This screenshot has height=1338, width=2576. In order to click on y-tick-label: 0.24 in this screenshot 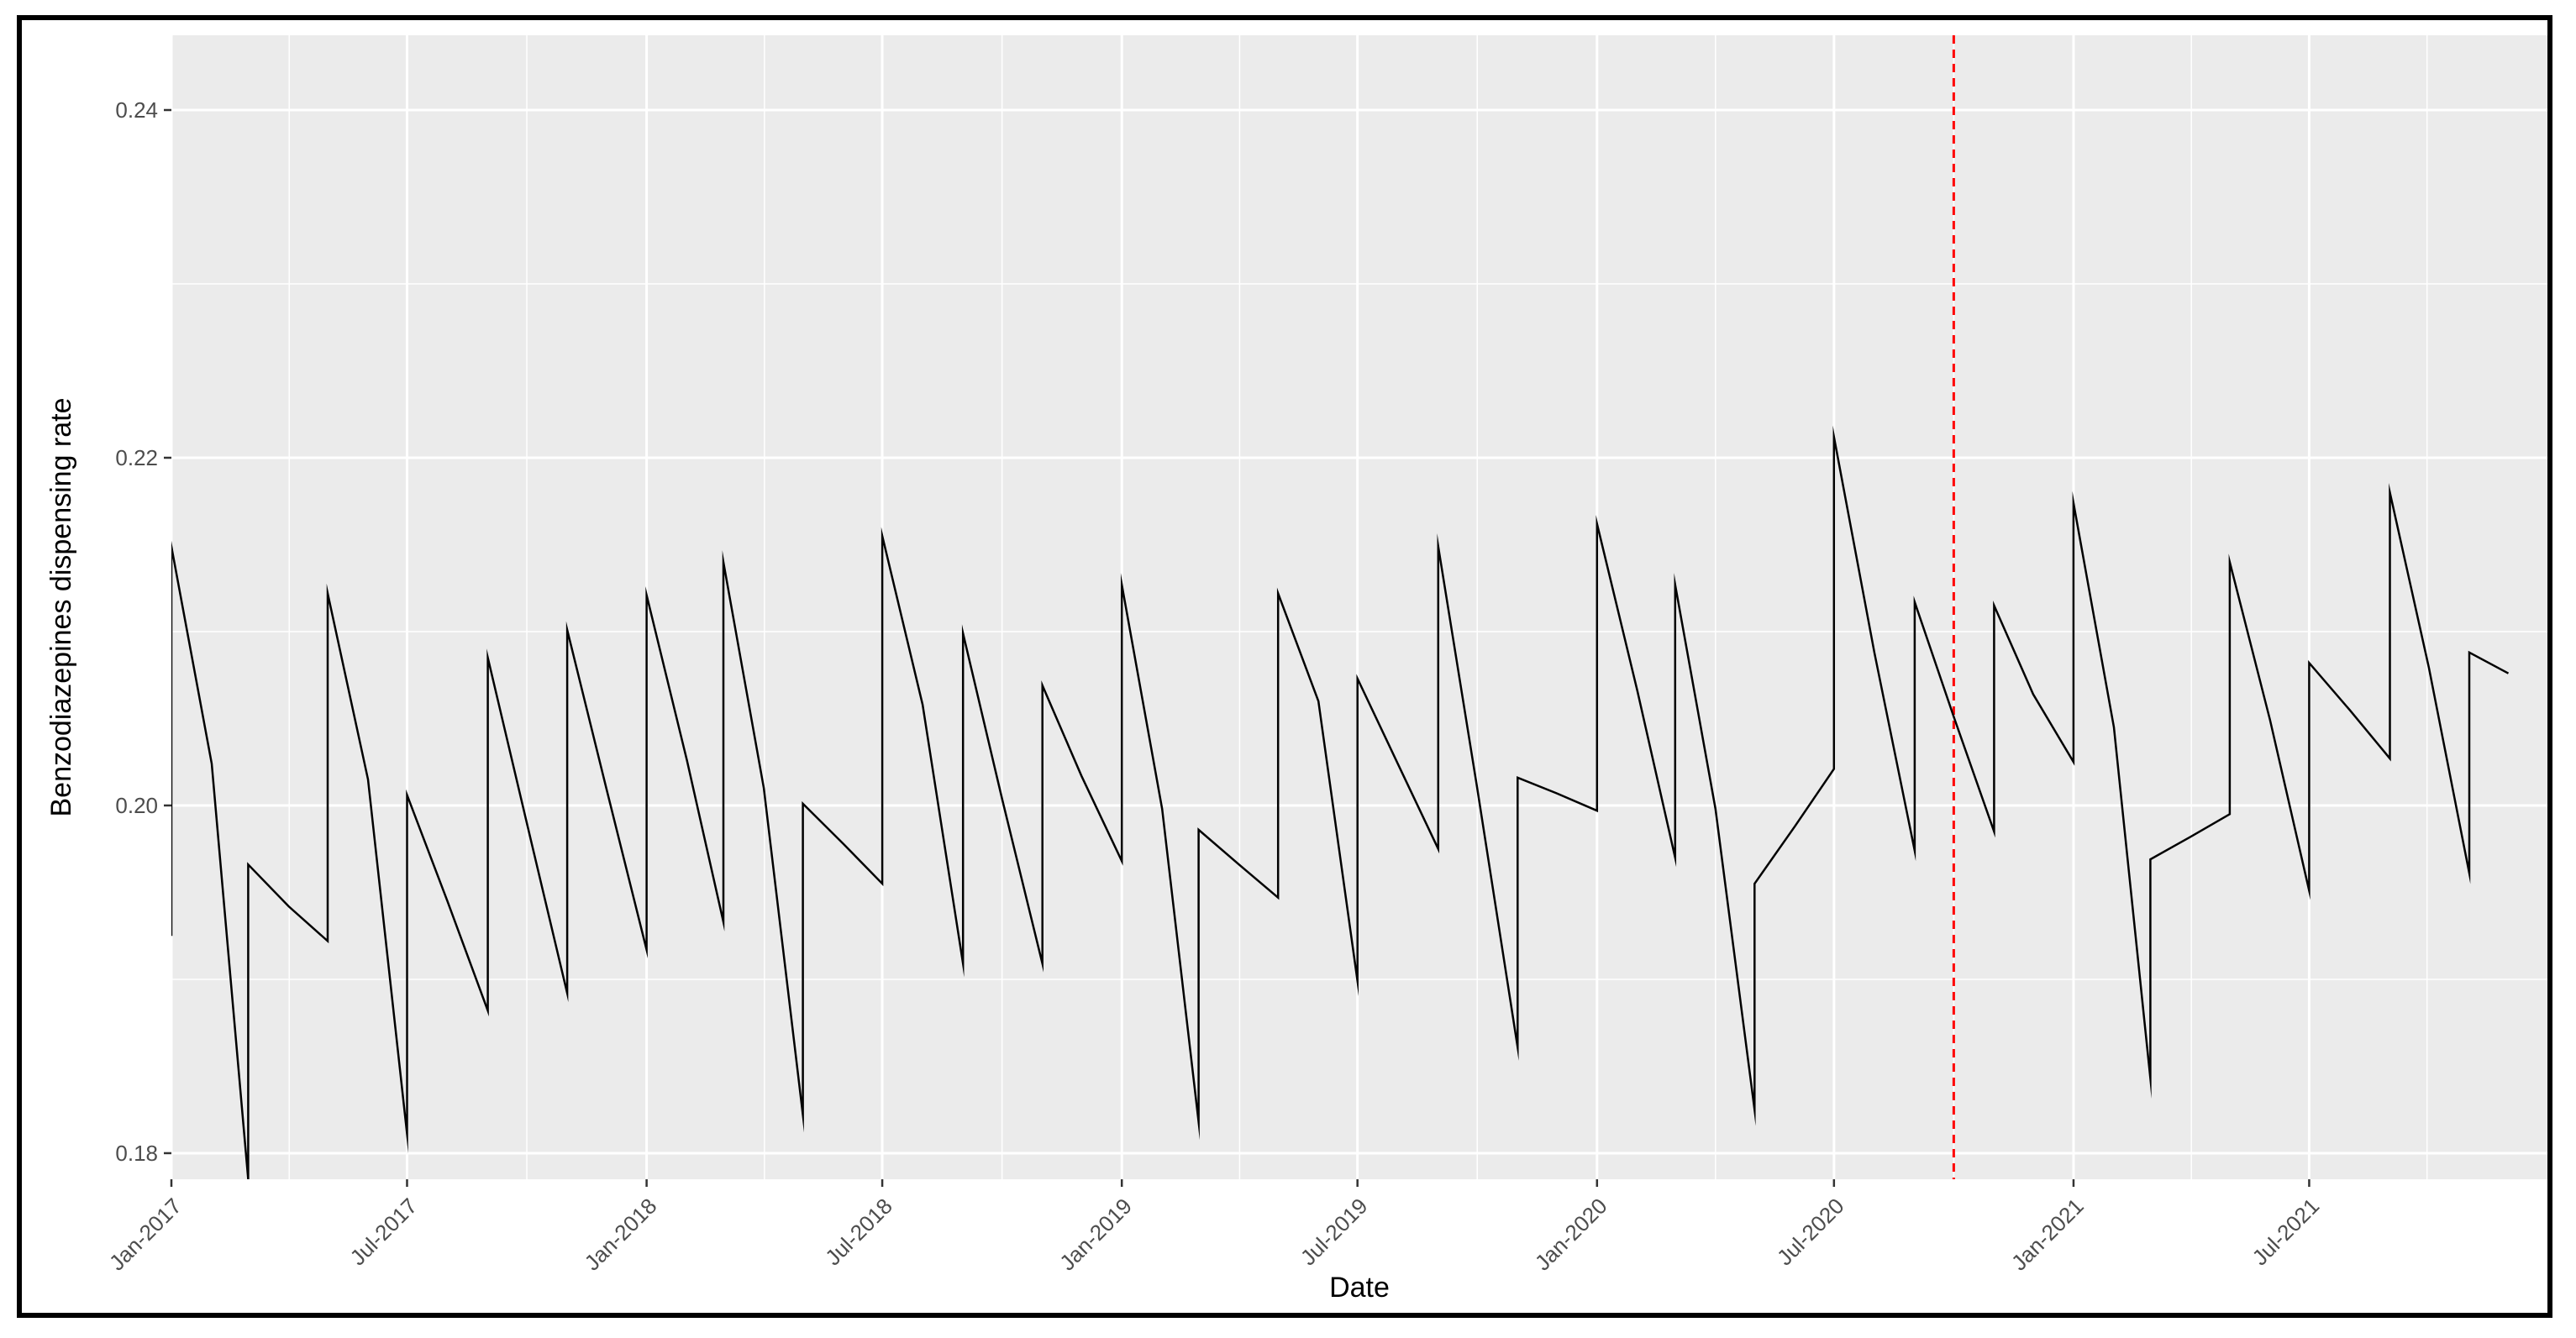, I will do `click(136, 110)`.